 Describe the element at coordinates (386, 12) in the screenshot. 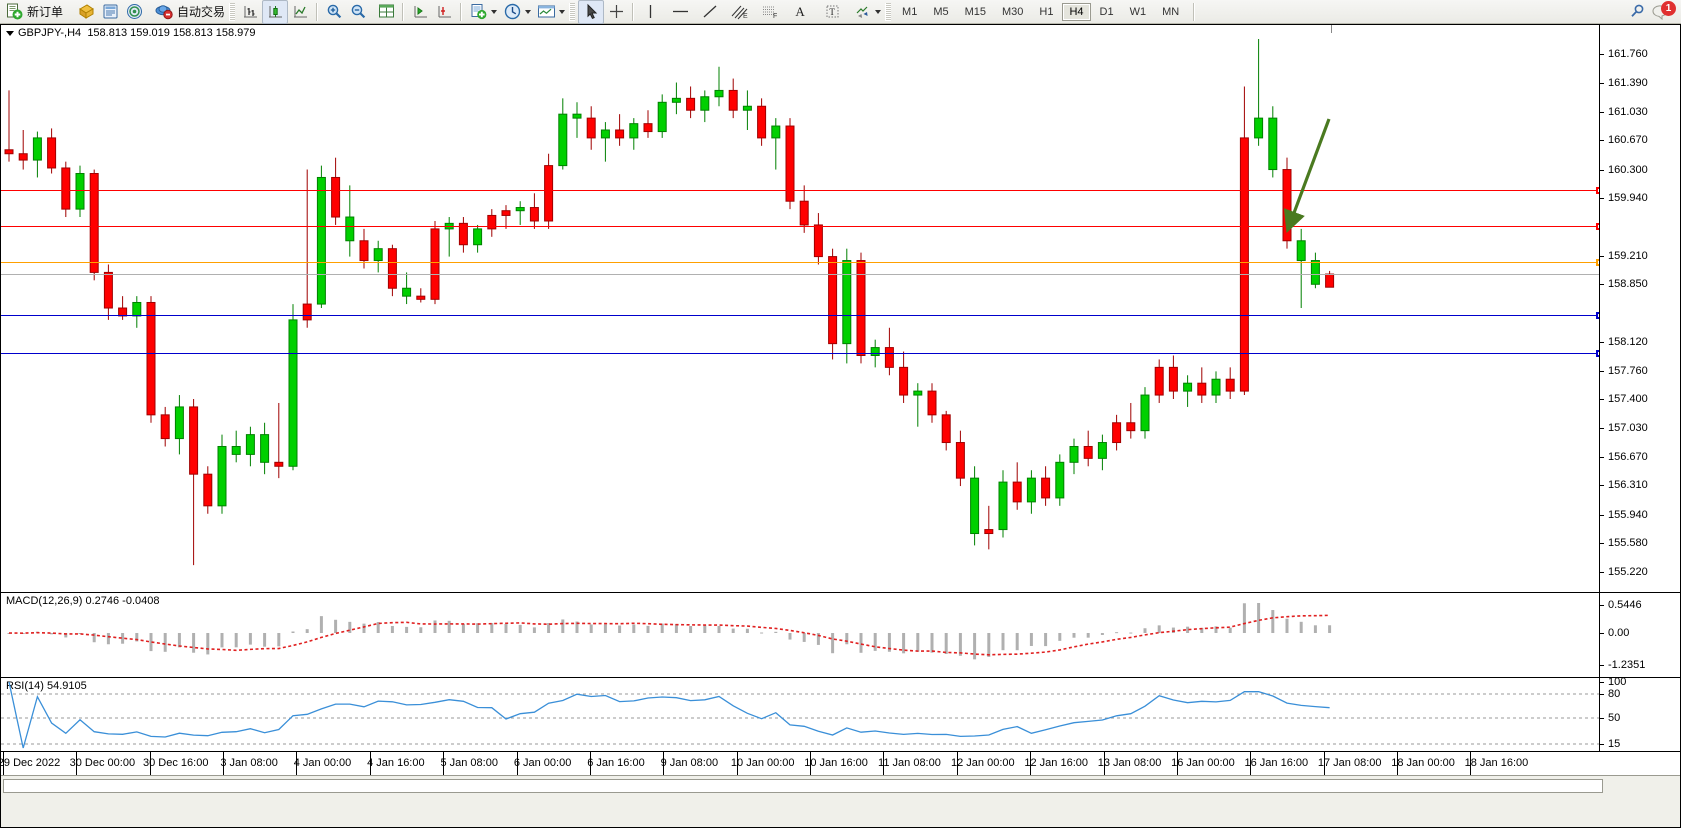

I see `tile-windows-button` at that location.